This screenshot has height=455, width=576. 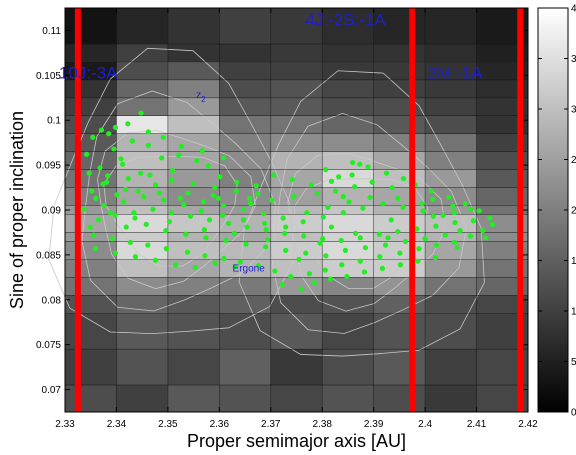 What do you see at coordinates (573, 110) in the screenshot?
I see `colorbar-tick-label: 30` at bounding box center [573, 110].